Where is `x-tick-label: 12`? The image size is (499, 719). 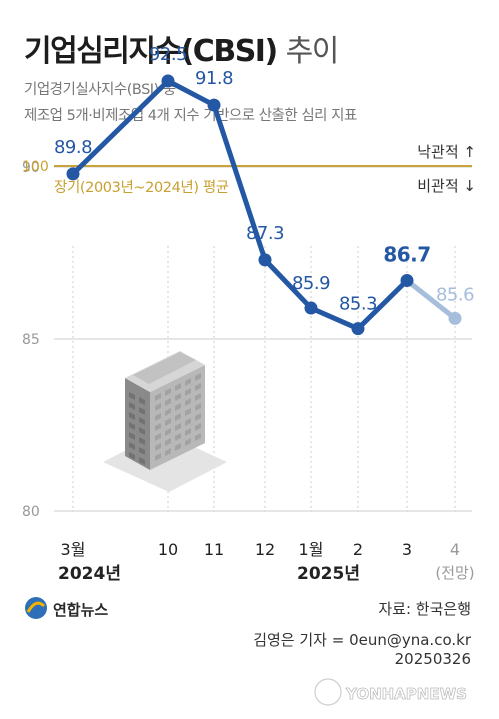
x-tick-label: 12 is located at coordinates (265, 549).